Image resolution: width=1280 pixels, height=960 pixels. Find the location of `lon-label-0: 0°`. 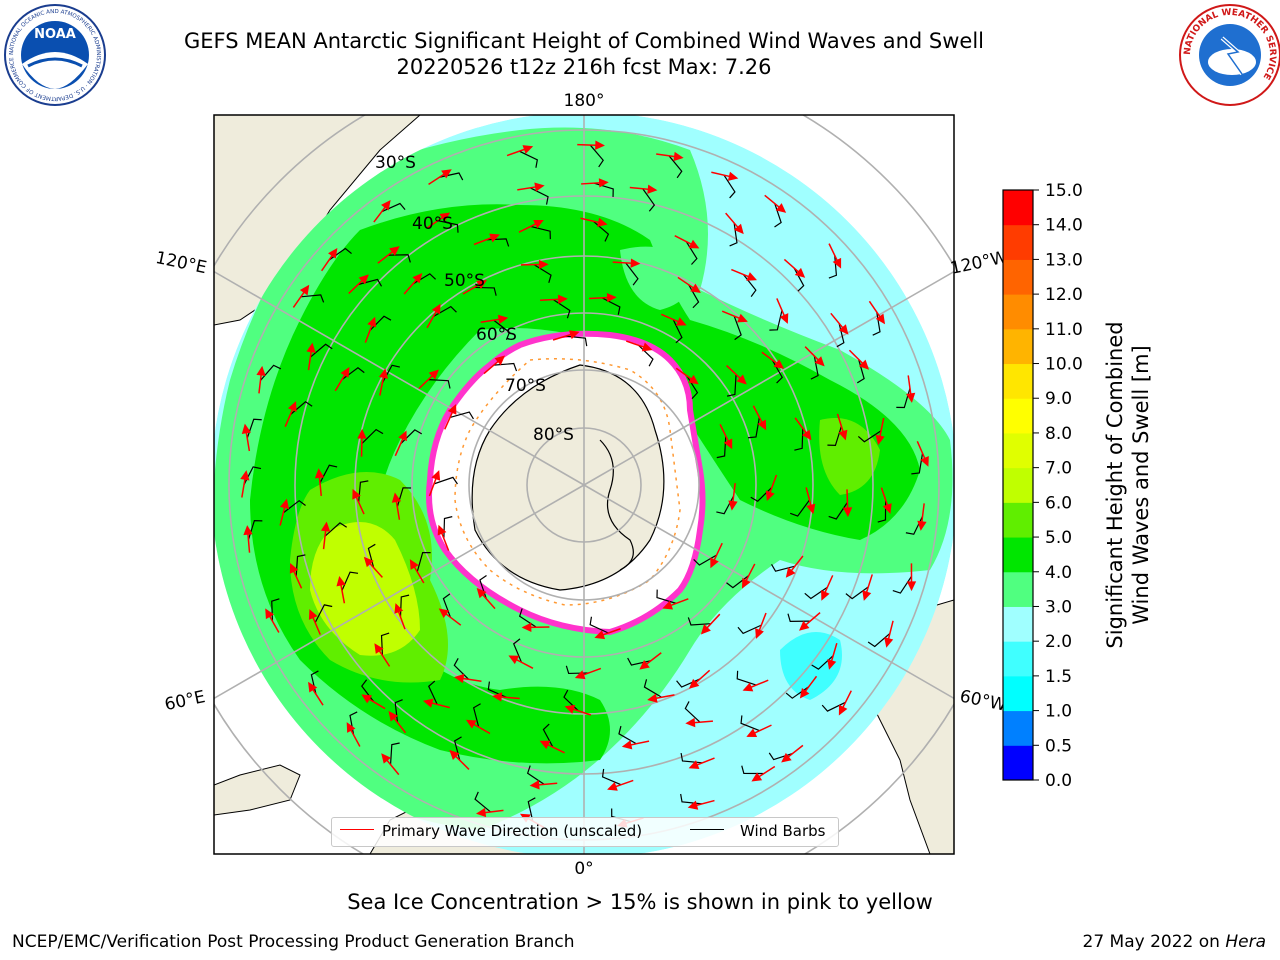

lon-label-0: 0° is located at coordinates (583, 869).